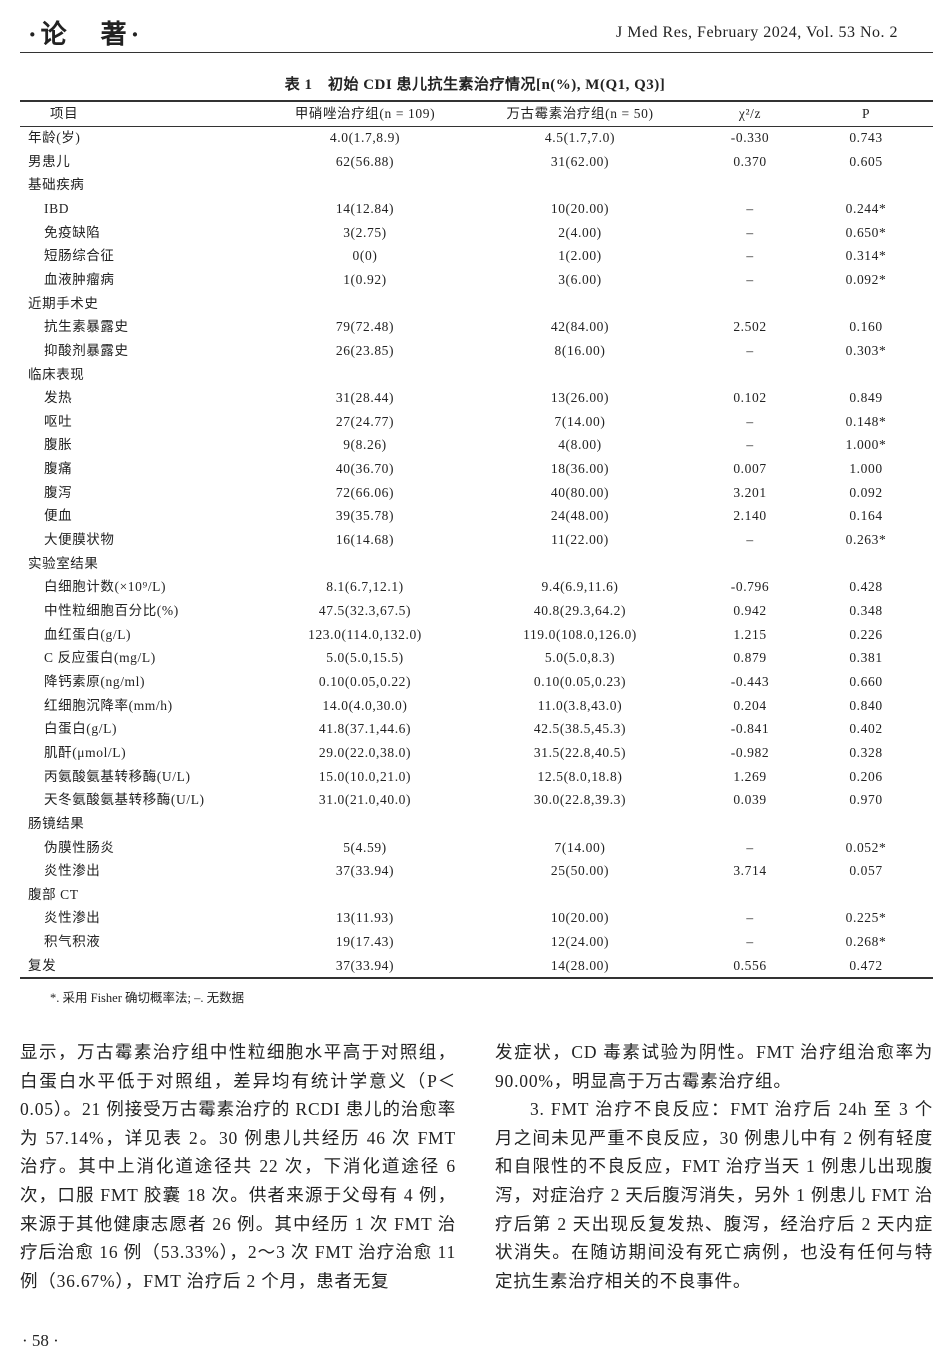  What do you see at coordinates (58, 492) in the screenshot?
I see `row-label: 腹泻` at bounding box center [58, 492].